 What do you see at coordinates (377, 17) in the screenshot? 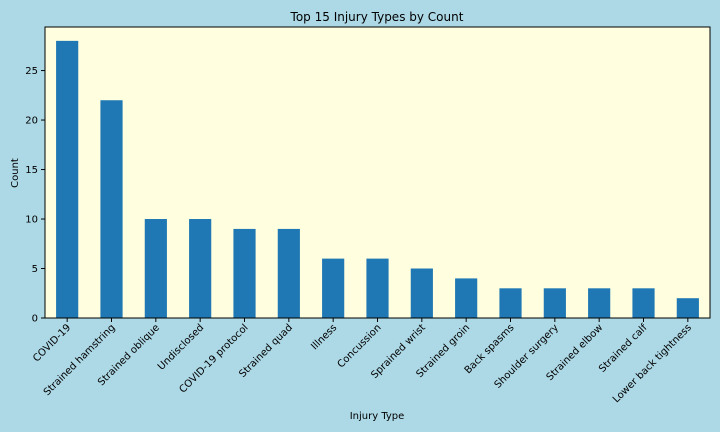
I see `chart-title: Top 15 Injury Types by Count` at bounding box center [377, 17].